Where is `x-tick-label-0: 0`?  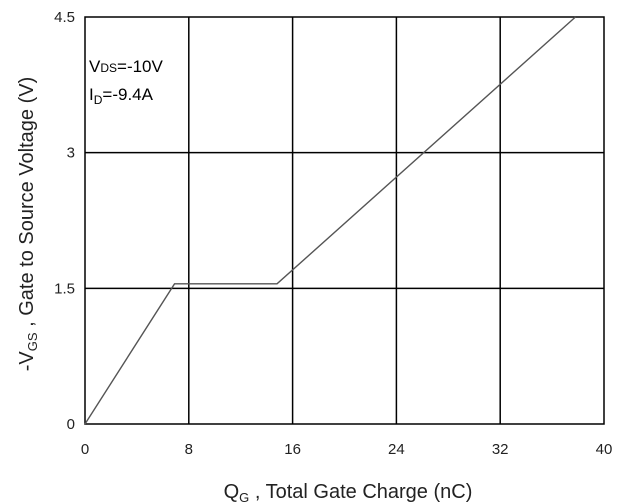 x-tick-label-0: 0 is located at coordinates (85, 449).